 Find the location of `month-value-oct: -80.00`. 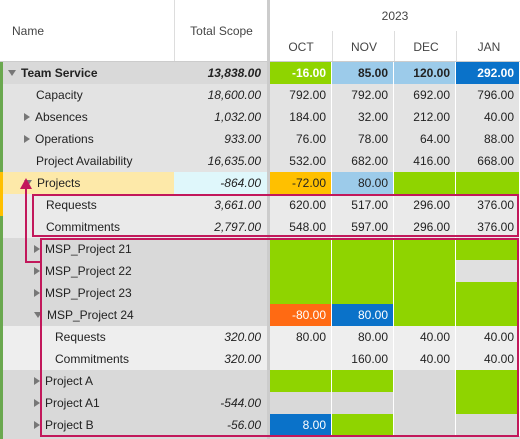

month-value-oct: -80.00 is located at coordinates (301, 315).